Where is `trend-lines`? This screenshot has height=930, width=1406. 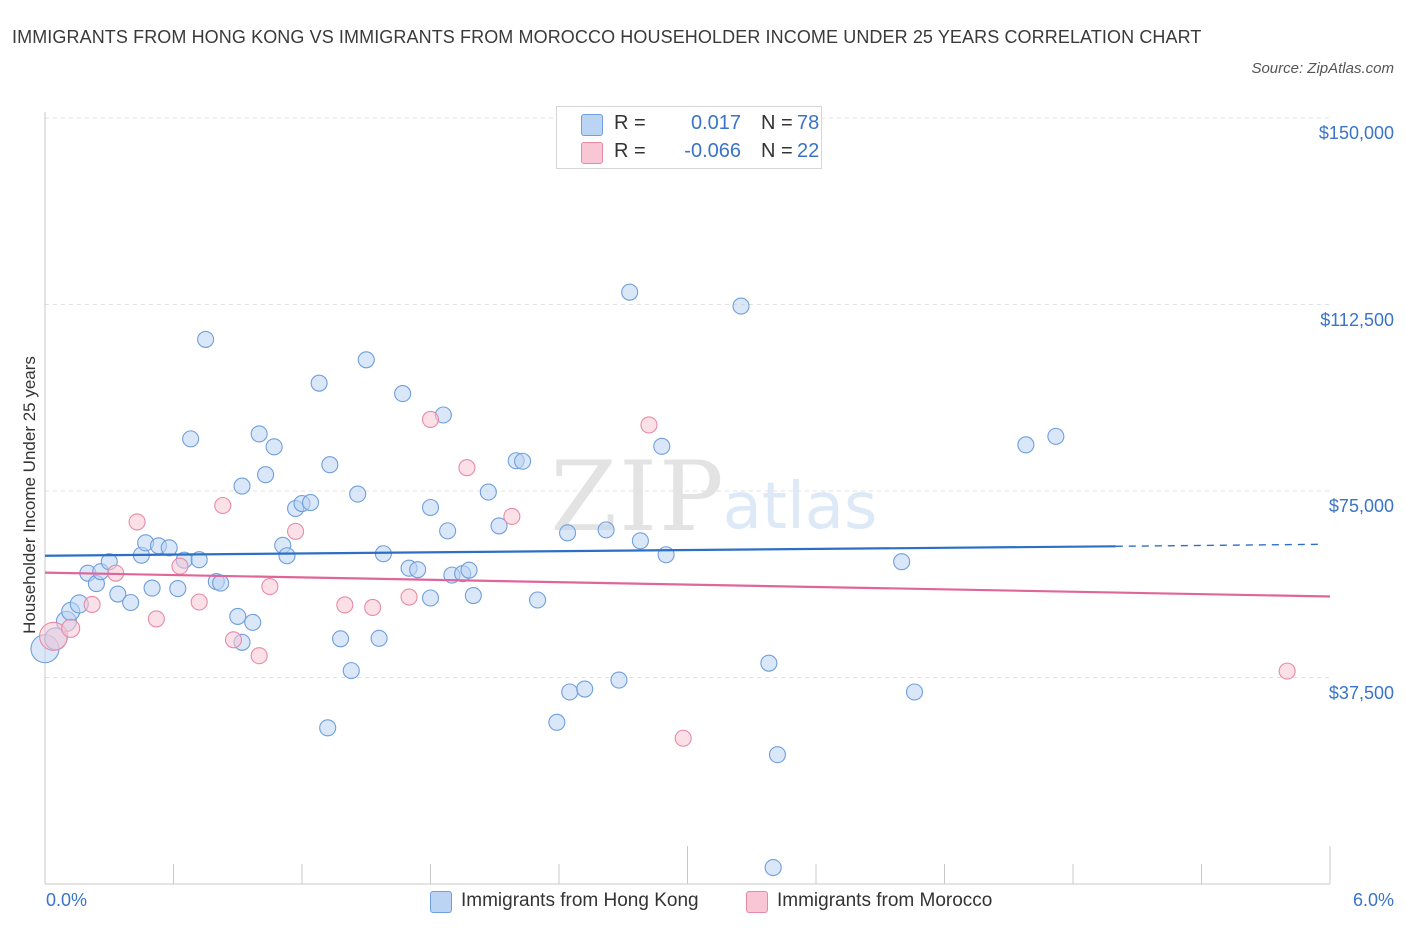 trend-lines is located at coordinates (687, 570).